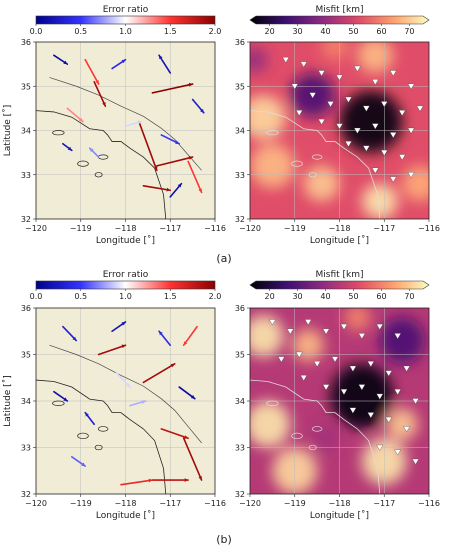  I want to click on y-tick-label: 33, so click(26, 175).